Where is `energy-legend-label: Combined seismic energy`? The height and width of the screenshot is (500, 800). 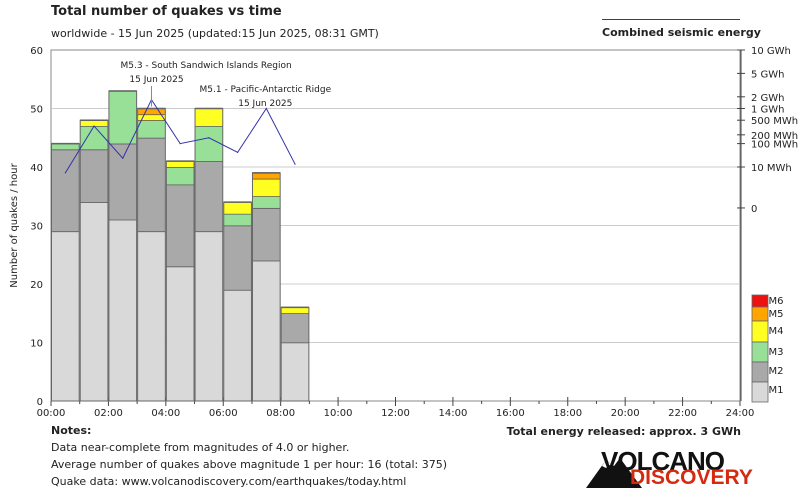
energy-legend-label: Combined seismic energy is located at coordinates (681, 32).